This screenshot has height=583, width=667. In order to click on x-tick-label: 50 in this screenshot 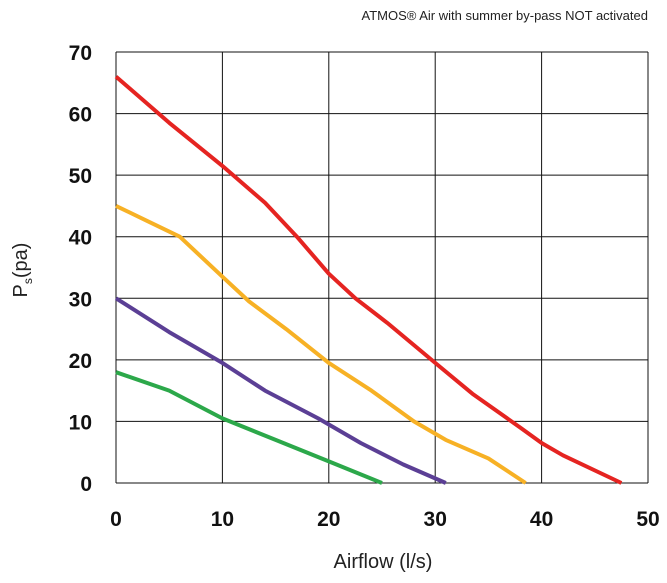, I will do `click(647, 519)`.